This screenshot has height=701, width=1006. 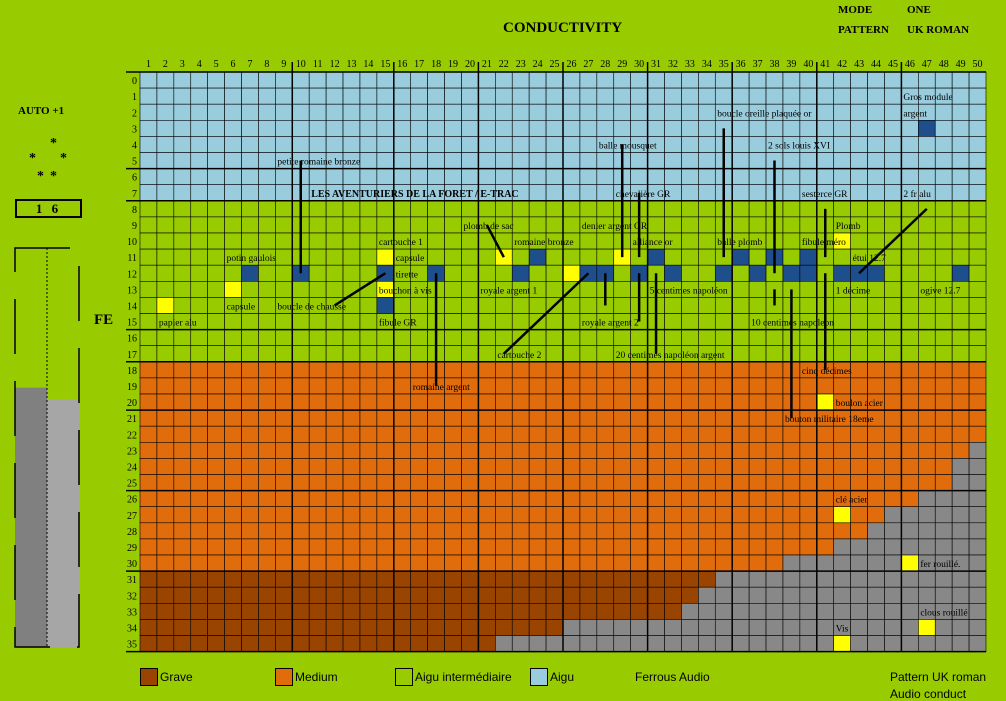 What do you see at coordinates (808, 64) in the screenshot?
I see `x-tick-label: 40` at bounding box center [808, 64].